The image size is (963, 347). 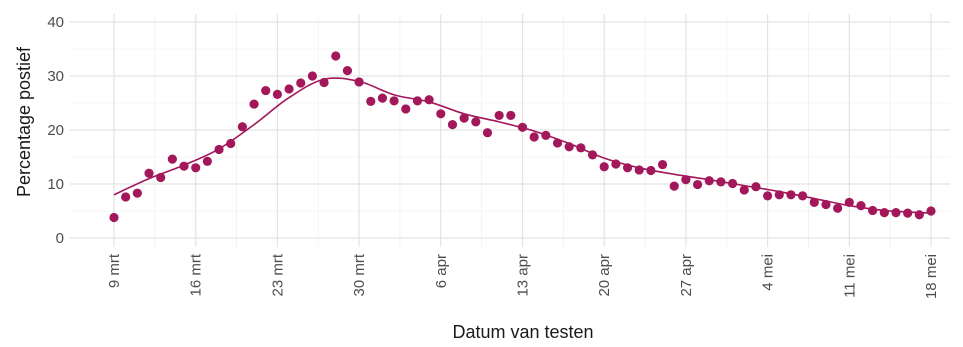 I want to click on x-tick-label: 4 mei, so click(x=768, y=272).